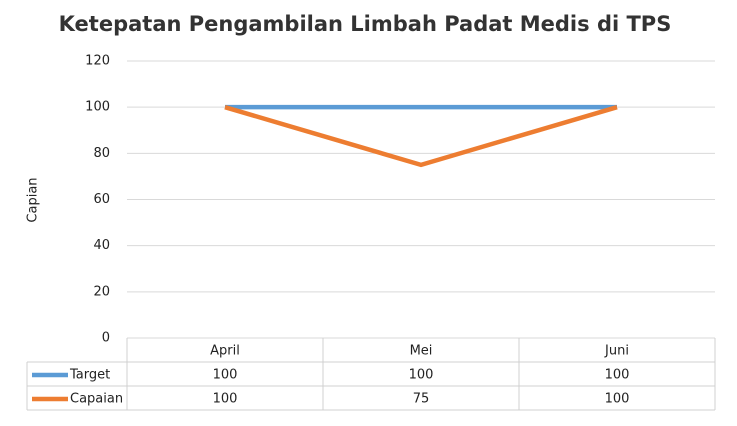 Image resolution: width=737 pixels, height=426 pixels. What do you see at coordinates (421, 399) in the screenshot?
I see `table-value: 75` at bounding box center [421, 399].